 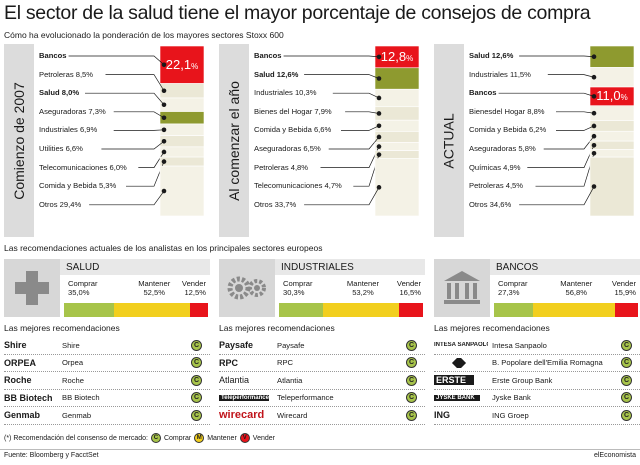 I want to click on best-row: INTESA SANPAOLO Intesa Sanpaolo C, so click(x=537, y=346).